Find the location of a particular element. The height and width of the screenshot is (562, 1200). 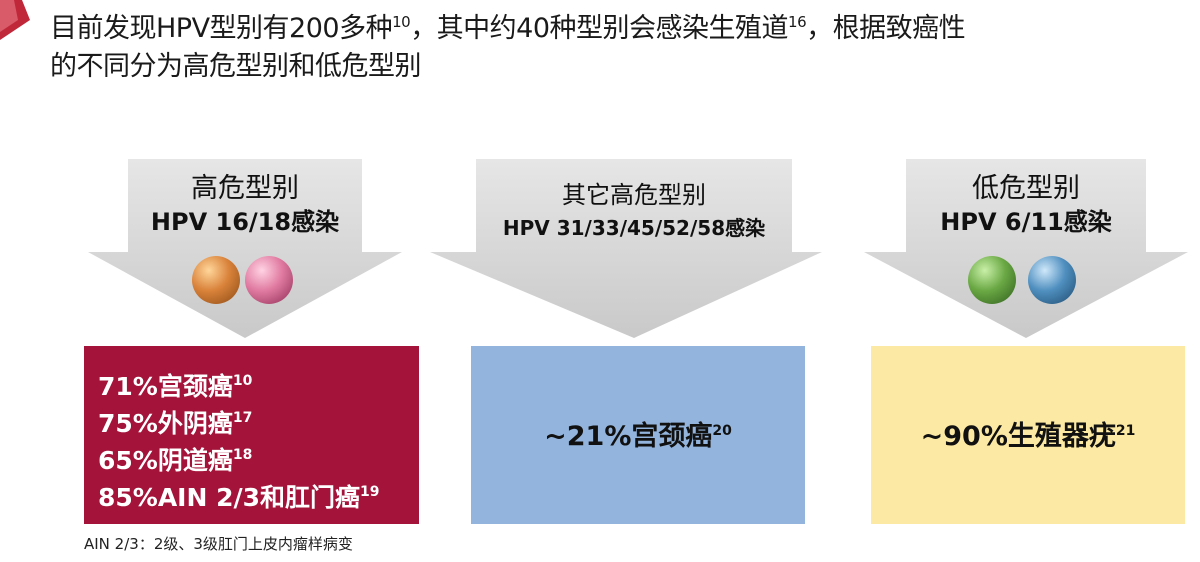

stat-row-vulvar: 75%外阴癌17 is located at coordinates (175, 423).